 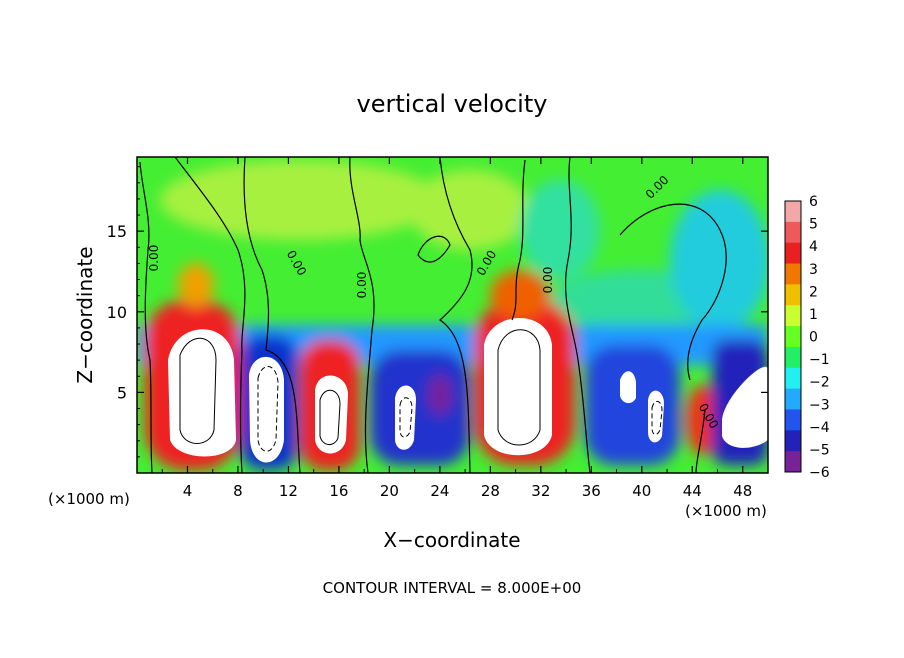 I want to click on x-tick-label: 28, so click(x=490, y=491).